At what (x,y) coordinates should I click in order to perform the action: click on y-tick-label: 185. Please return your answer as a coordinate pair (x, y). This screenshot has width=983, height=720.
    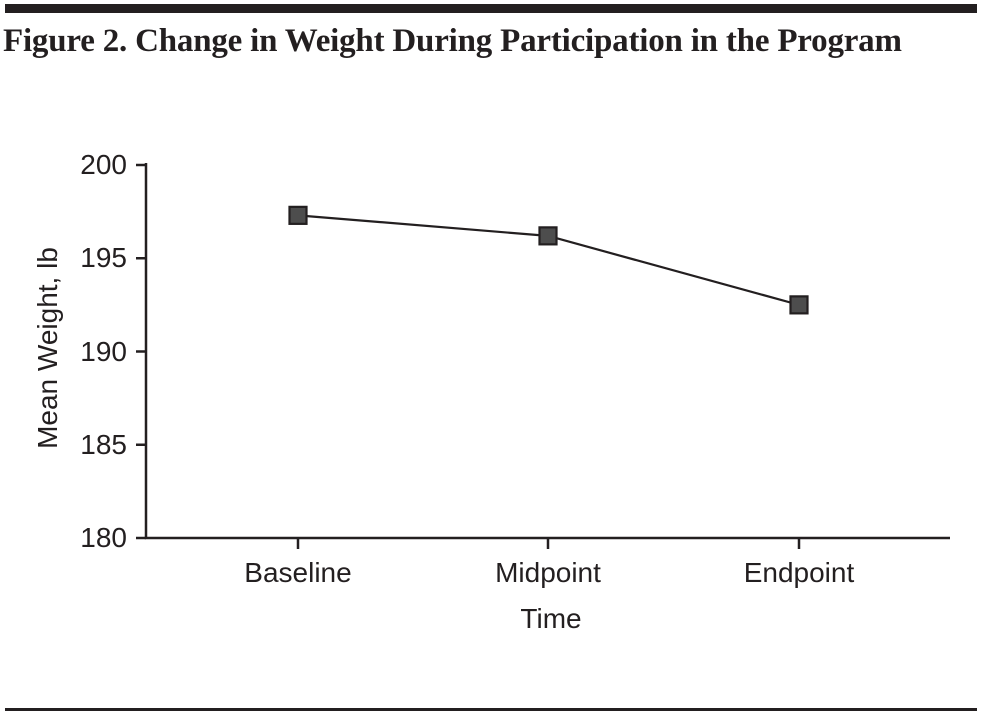
    Looking at the image, I should click on (103, 444).